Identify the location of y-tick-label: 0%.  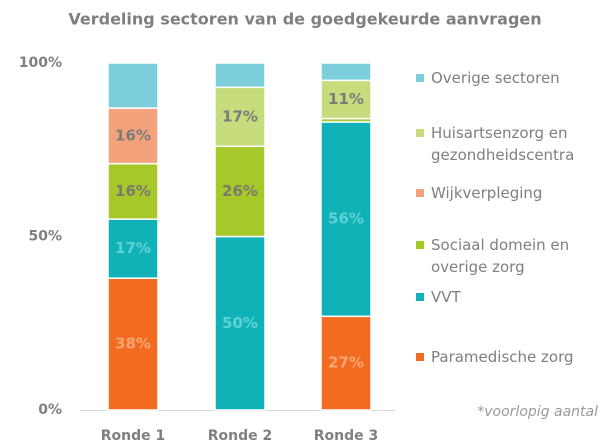
(50, 410).